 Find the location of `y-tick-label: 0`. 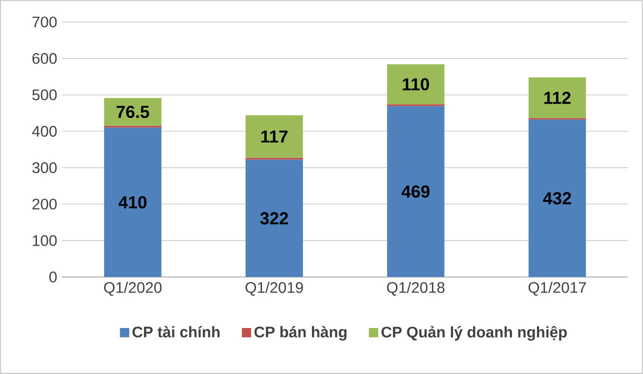

y-tick-label: 0 is located at coordinates (53, 277).